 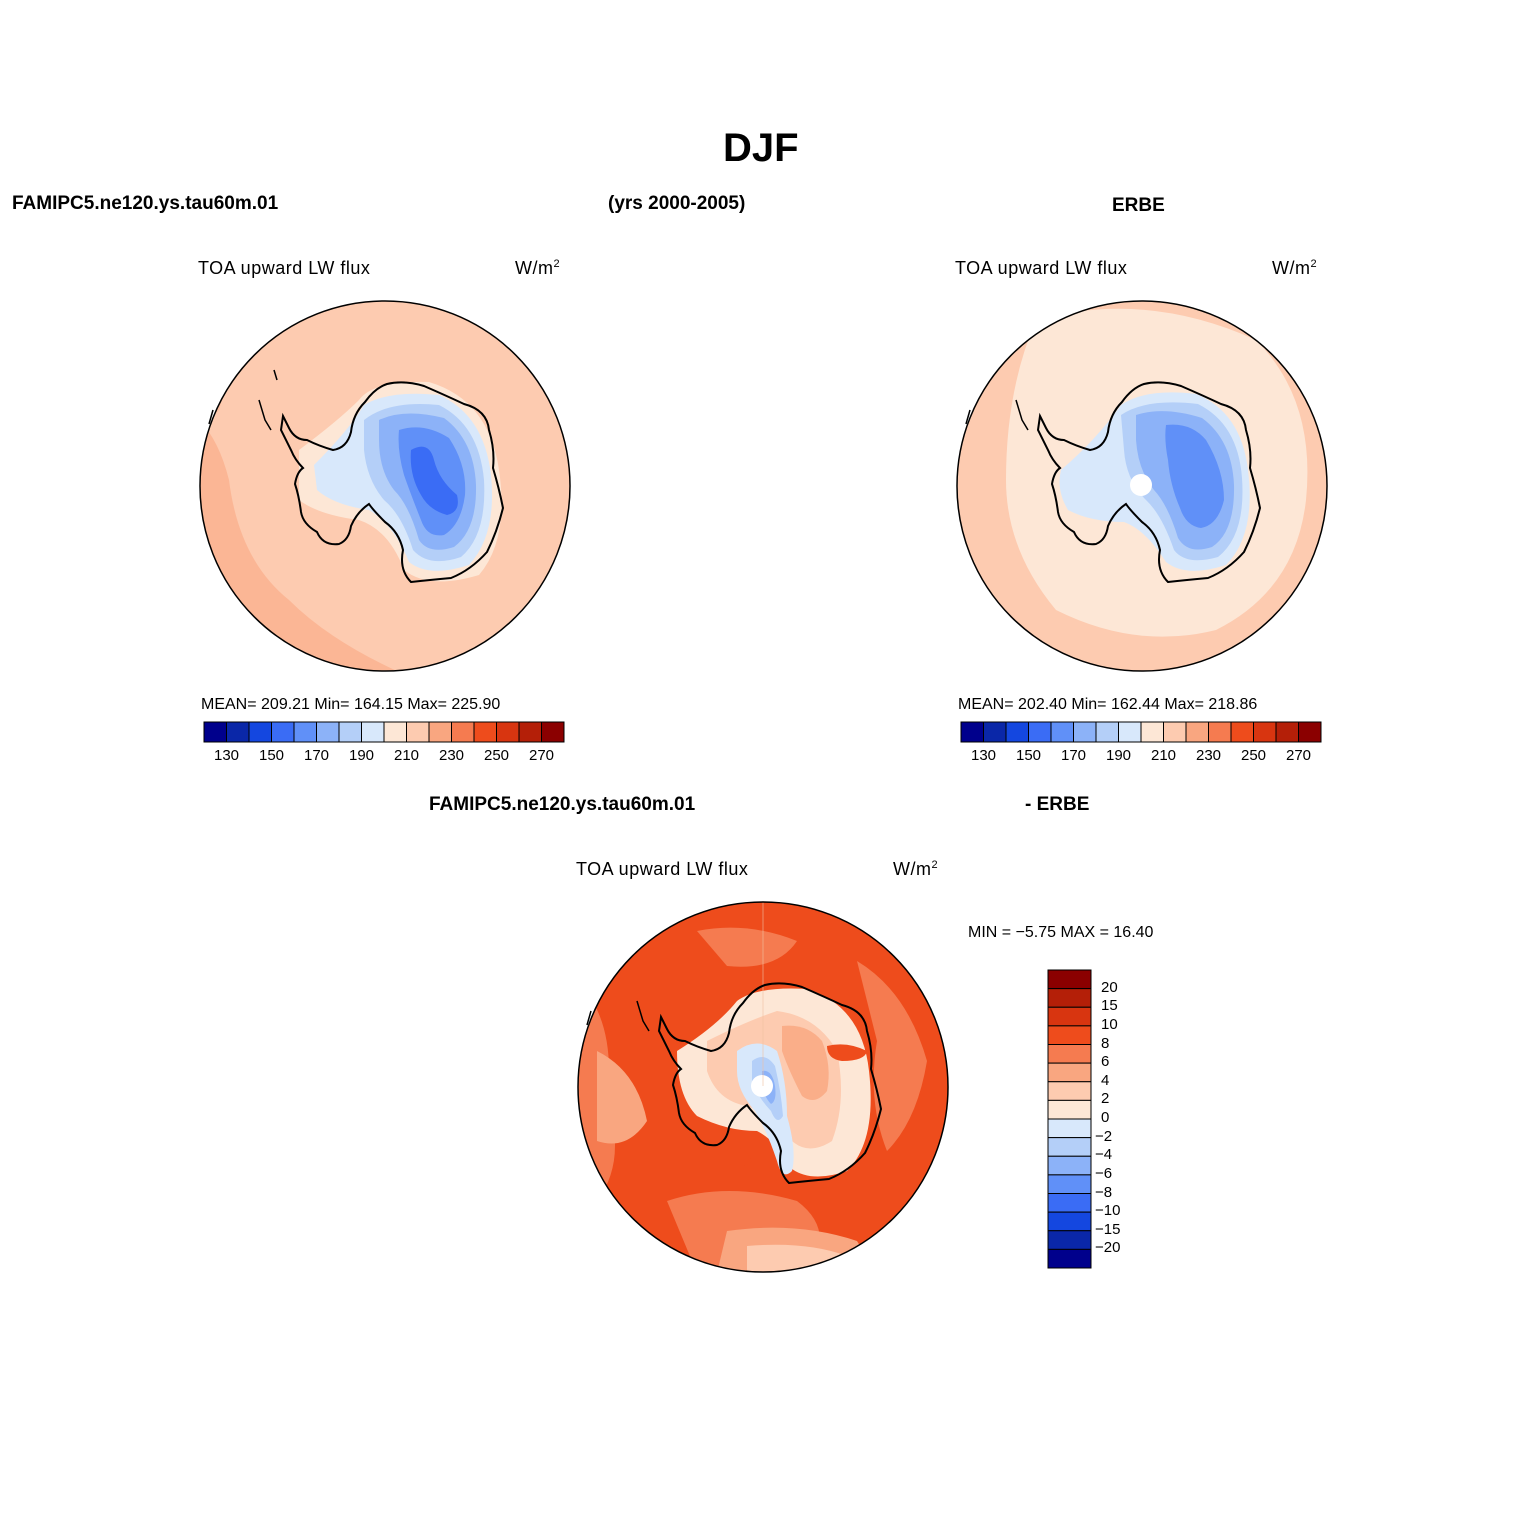 I want to click on panel2-colorbar, so click(x=1141, y=732).